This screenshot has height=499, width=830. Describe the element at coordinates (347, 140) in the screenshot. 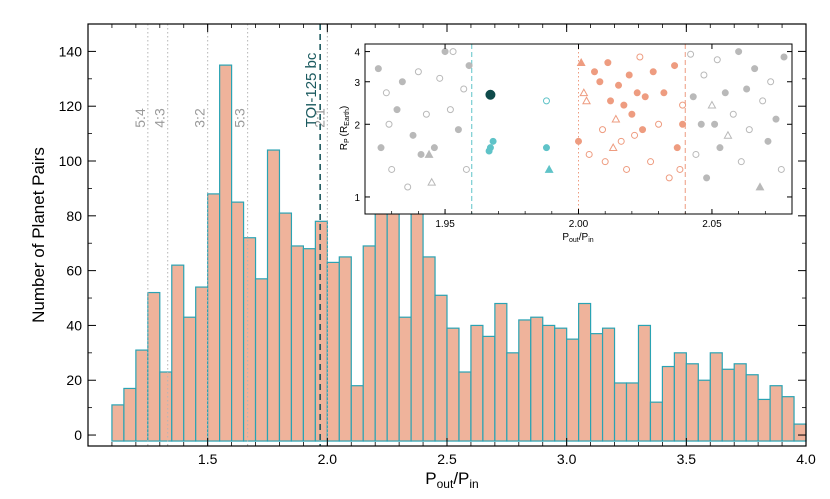

I see `inset-y-title-sub: P` at that location.